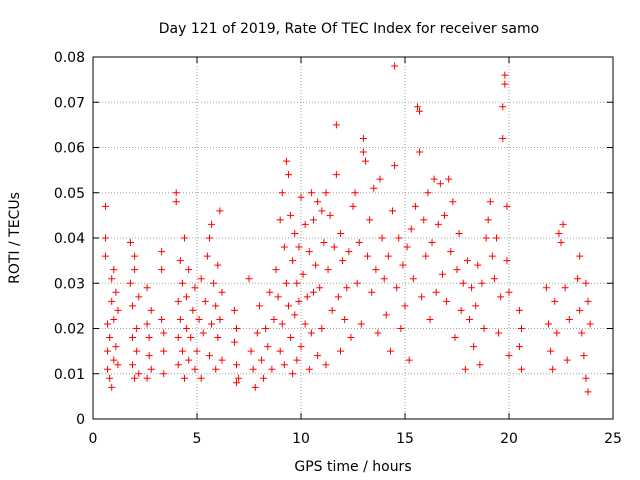 The image size is (640, 480). Describe the element at coordinates (80, 420) in the screenshot. I see `y-tick-label: 0` at that location.